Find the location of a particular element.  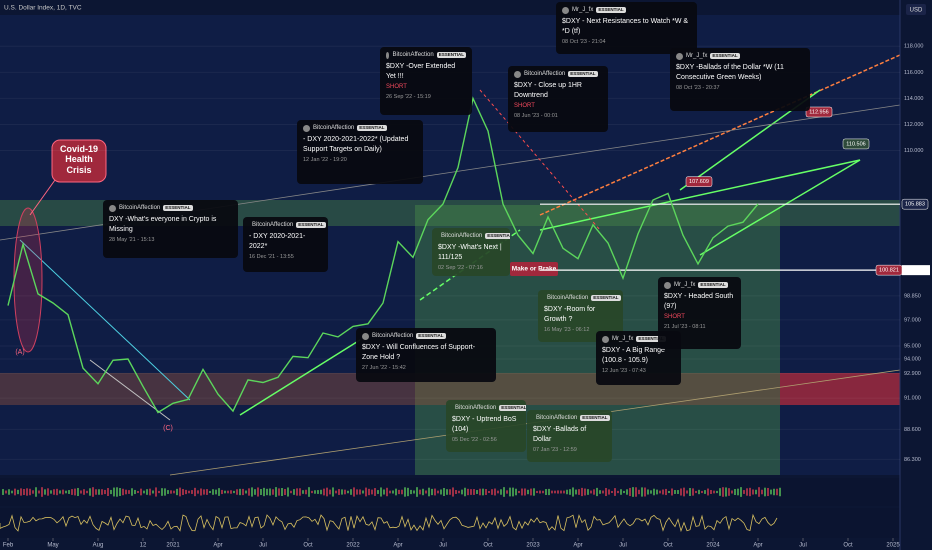

idea-title: $DXY -Room for Growth ? is located at coordinates (570, 314).